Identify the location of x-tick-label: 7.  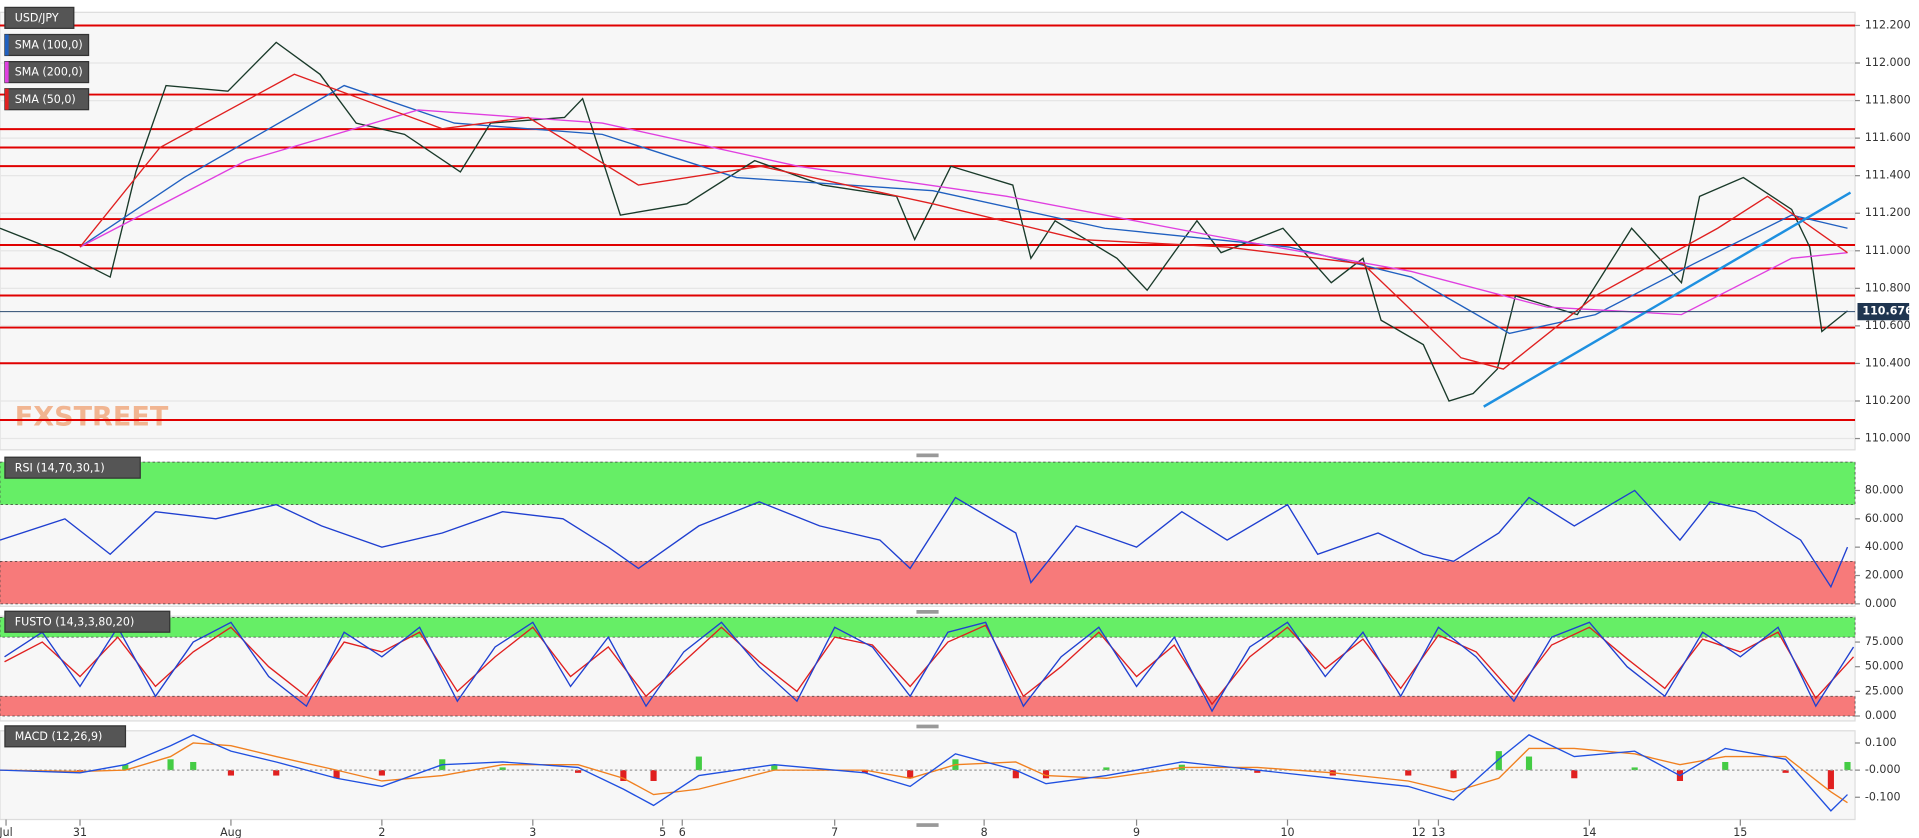
(834, 832).